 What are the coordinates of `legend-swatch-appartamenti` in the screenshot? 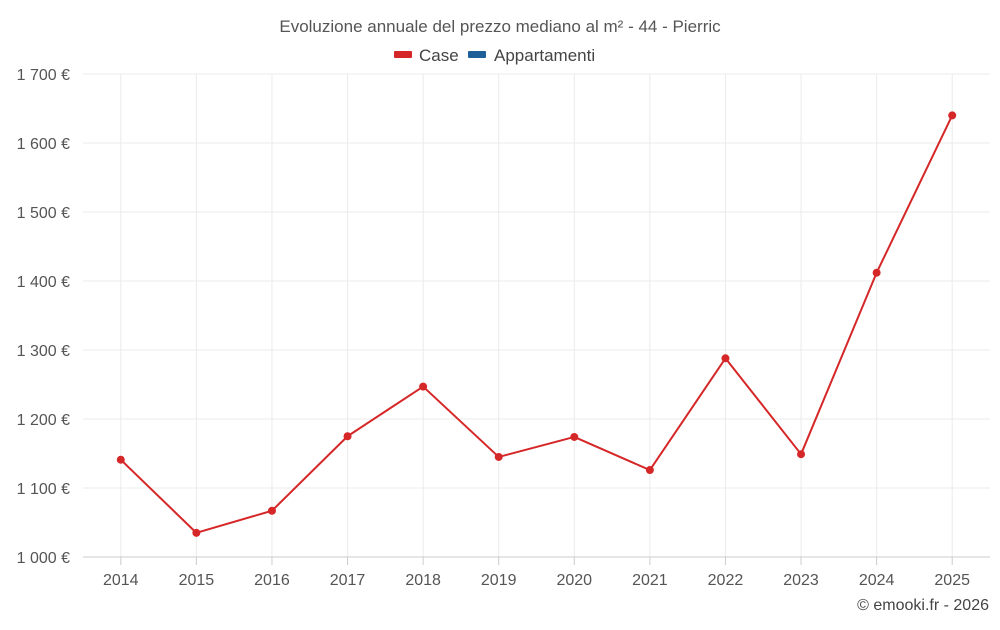 It's located at (477, 54).